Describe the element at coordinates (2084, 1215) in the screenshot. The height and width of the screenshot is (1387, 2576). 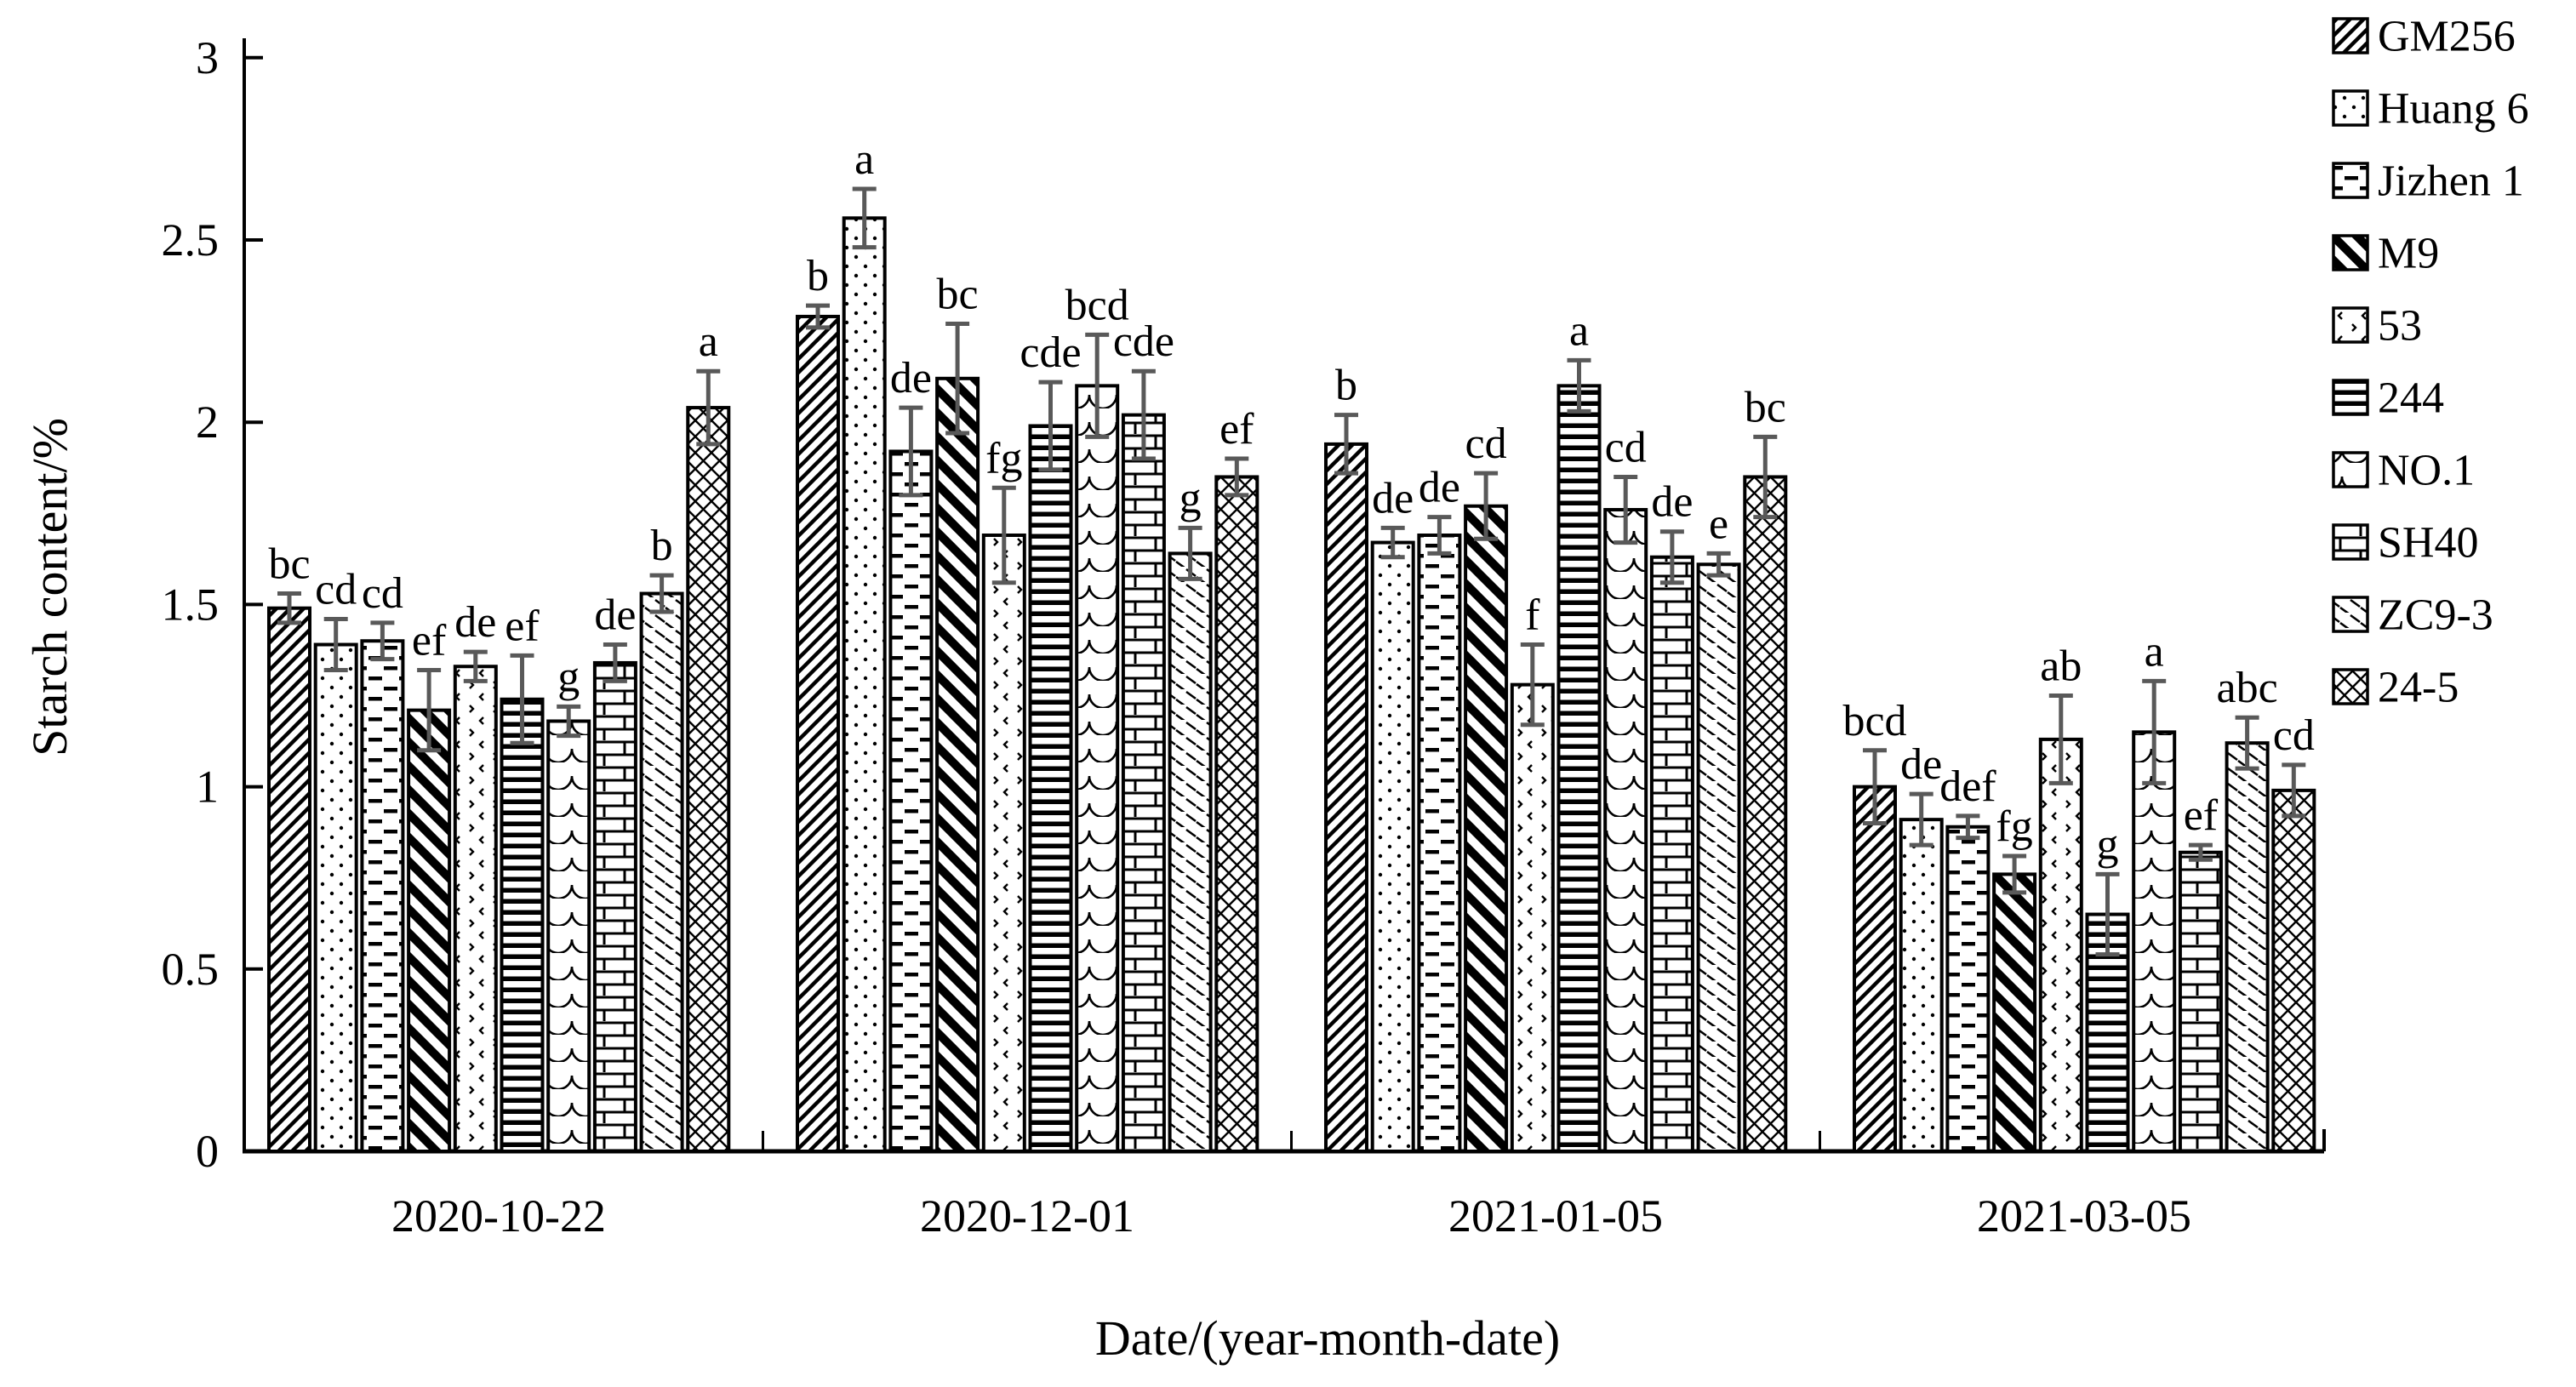
I see `x-group-label: 2021-03-05` at that location.